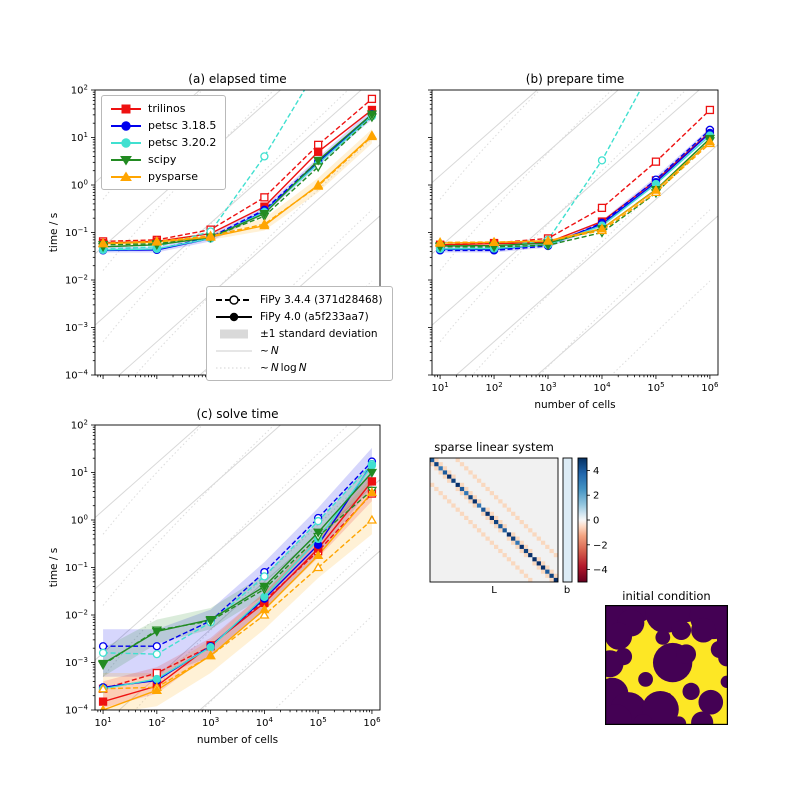  Describe the element at coordinates (264, 587) in the screenshot. I see `marker-triangle-down` at that location.